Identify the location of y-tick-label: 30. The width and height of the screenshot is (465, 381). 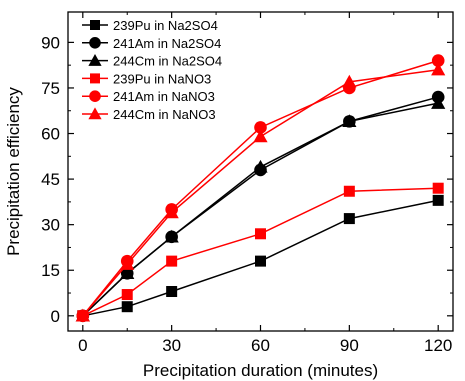
(50, 225).